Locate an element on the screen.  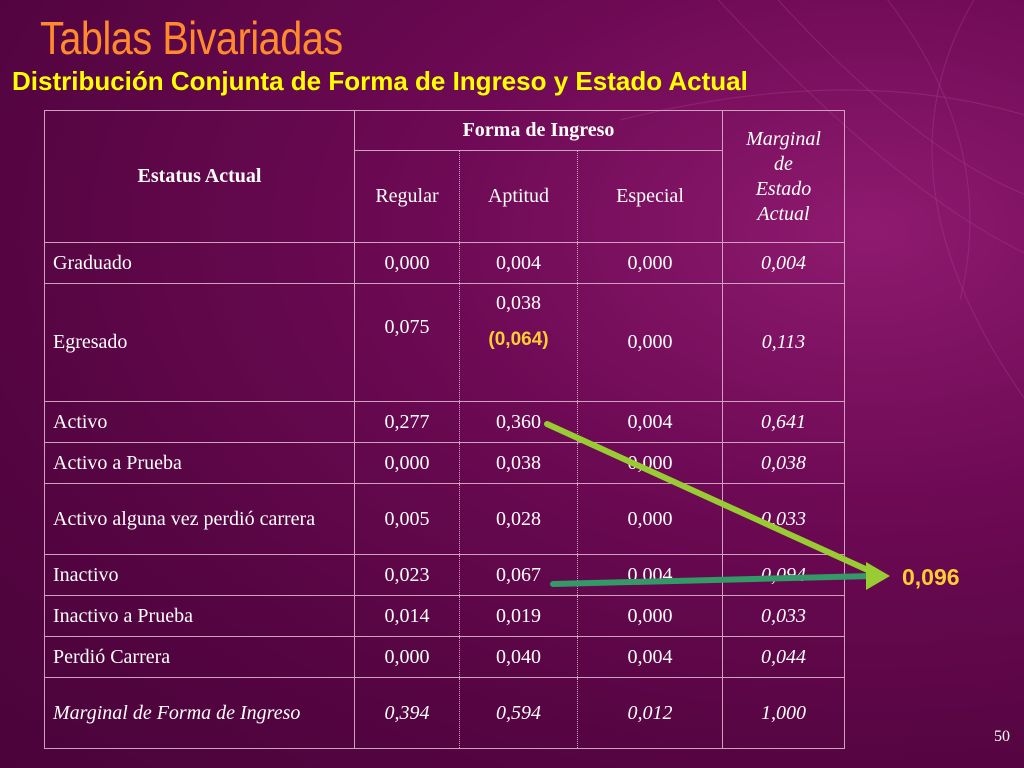
arrowhead is located at coordinates (878, 576).